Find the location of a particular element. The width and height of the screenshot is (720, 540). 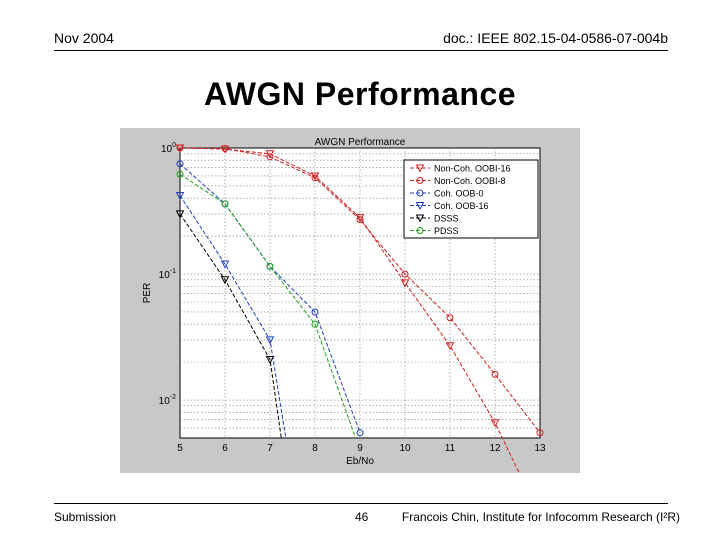

legend-entry: DSSS is located at coordinates (434, 219).